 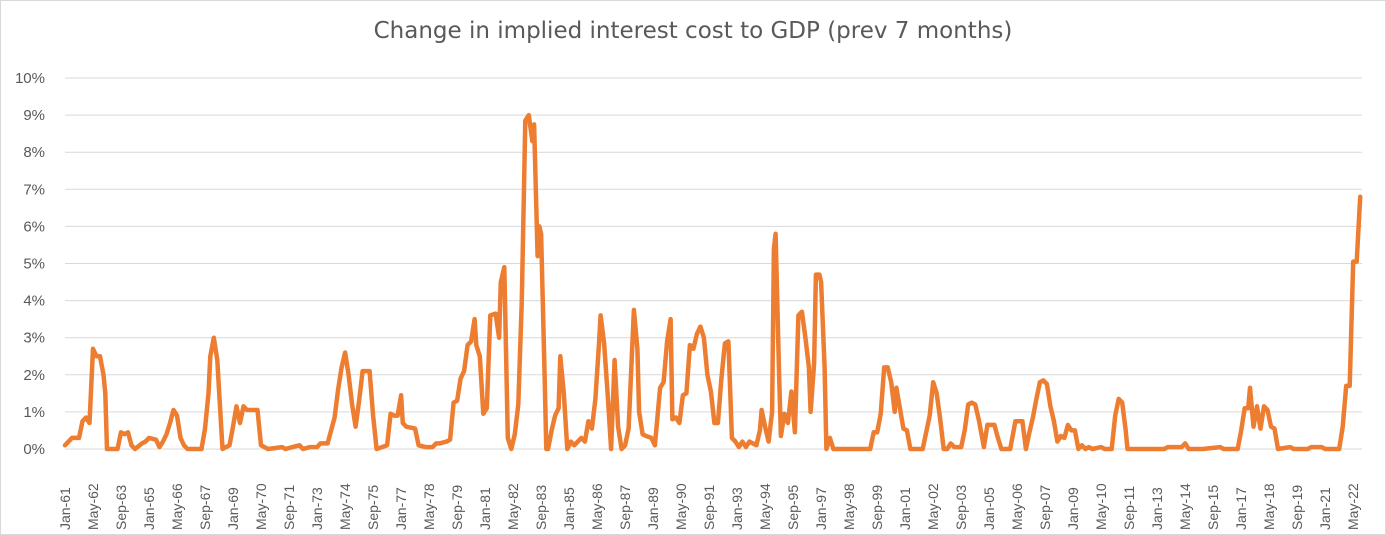 I want to click on y-tick-label: 4%, so click(x=34, y=301).